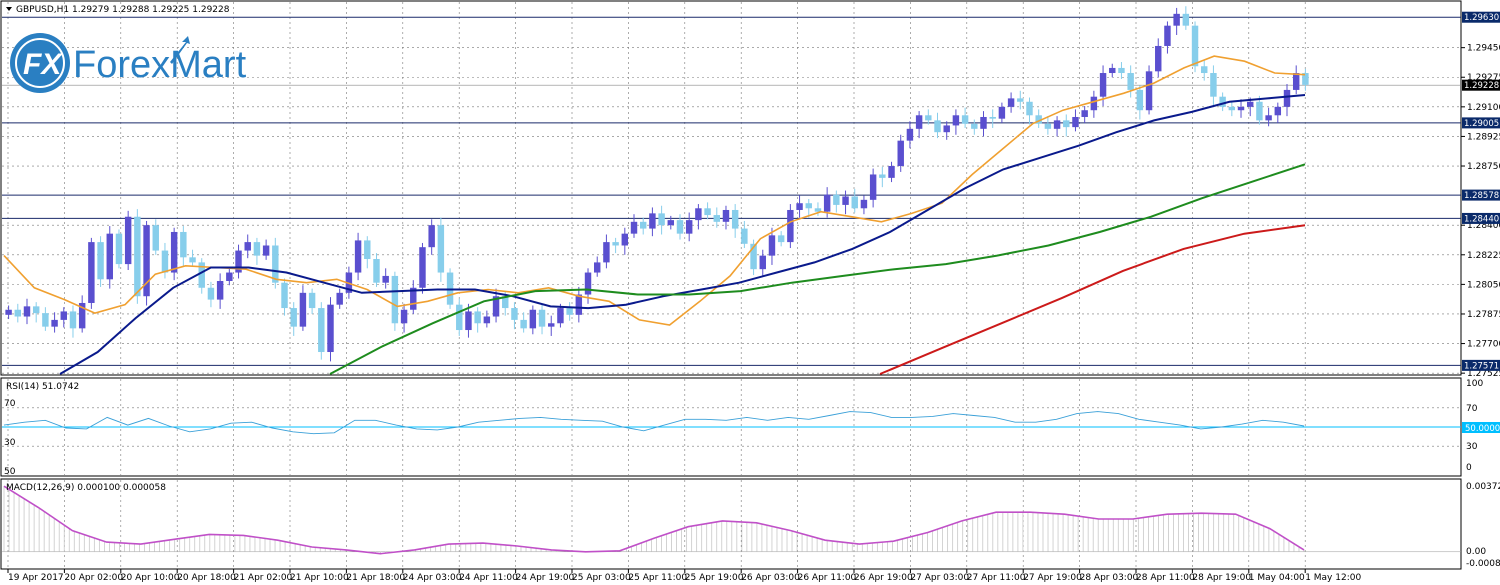 Image resolution: width=1500 pixels, height=585 pixels. Describe the element at coordinates (1165, 578) in the screenshot. I see `time-tick-label: 28 Apr 11:00` at that location.